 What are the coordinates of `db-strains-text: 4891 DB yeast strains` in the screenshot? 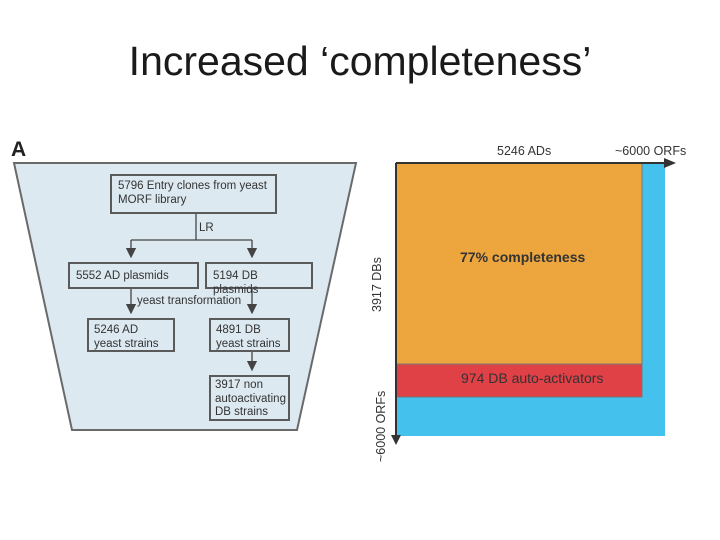 It's located at (248, 337).